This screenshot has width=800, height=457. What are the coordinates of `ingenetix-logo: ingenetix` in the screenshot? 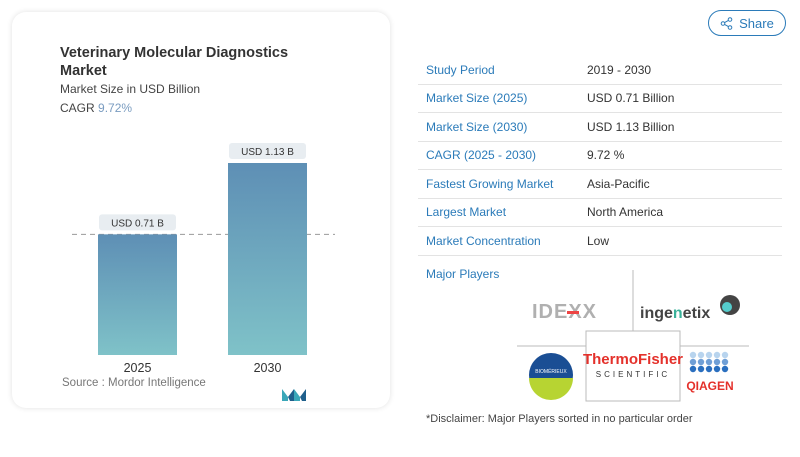 It's located at (690, 308).